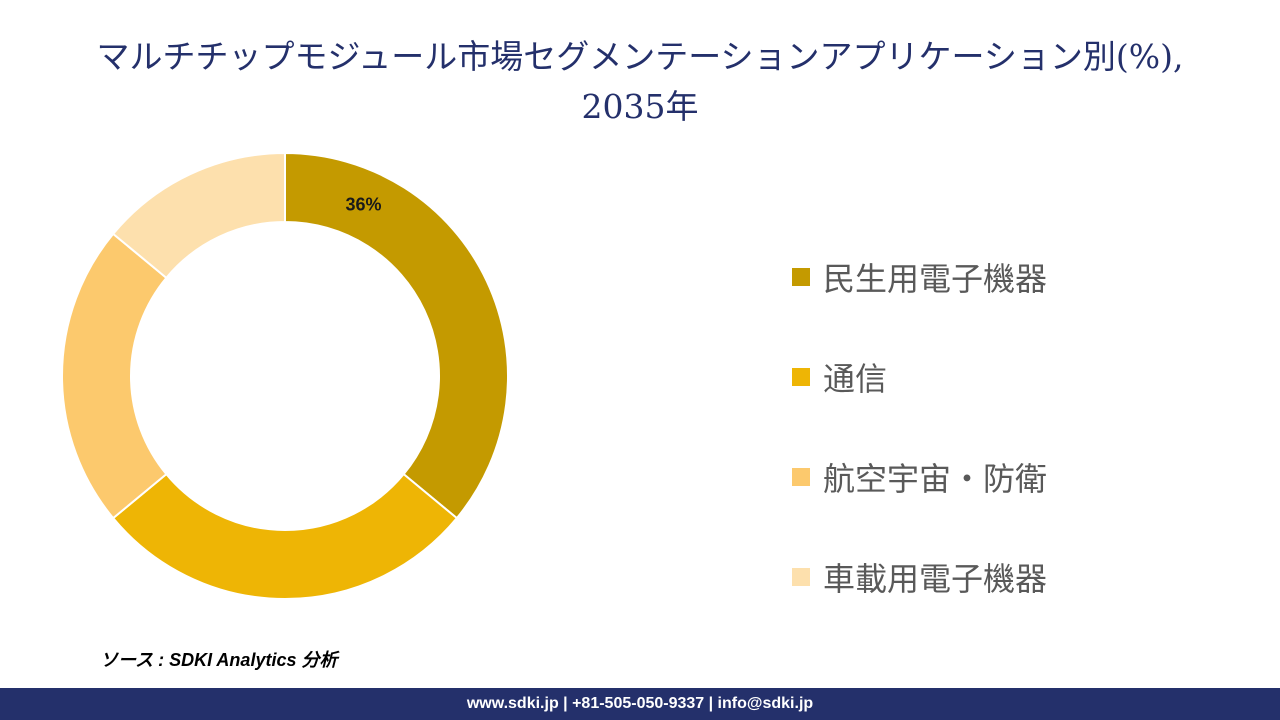 The image size is (1280, 720). I want to click on source-note: ソース : SDKI Analytics 分析, so click(219, 660).